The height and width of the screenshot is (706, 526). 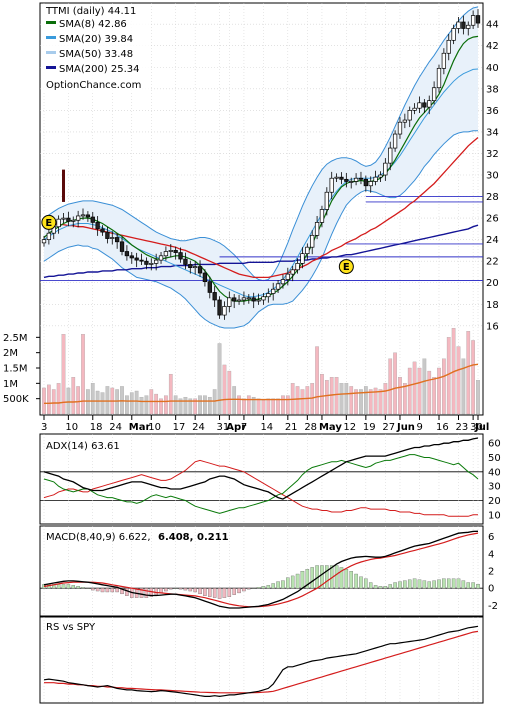 What do you see at coordinates (492, 176) in the screenshot?
I see `price-tick-label: 30` at bounding box center [492, 176].